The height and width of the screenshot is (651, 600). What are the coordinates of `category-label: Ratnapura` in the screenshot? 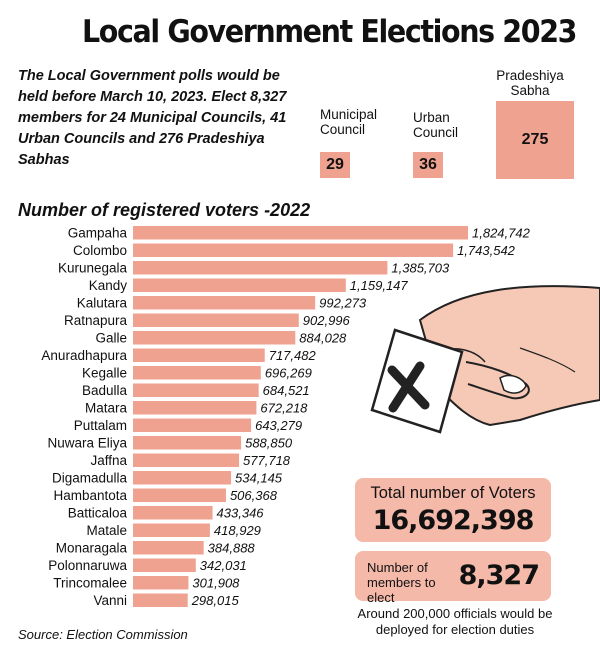 It's located at (96, 320).